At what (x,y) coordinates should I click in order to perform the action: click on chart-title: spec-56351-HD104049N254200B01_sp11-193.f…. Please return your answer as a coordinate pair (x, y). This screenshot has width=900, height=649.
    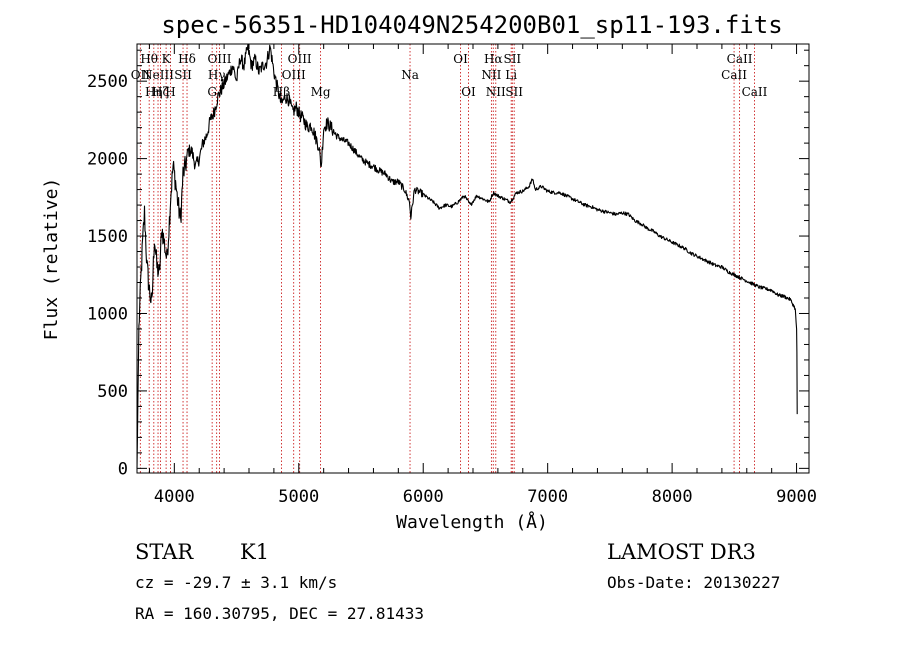
    Looking at the image, I should click on (471, 25).